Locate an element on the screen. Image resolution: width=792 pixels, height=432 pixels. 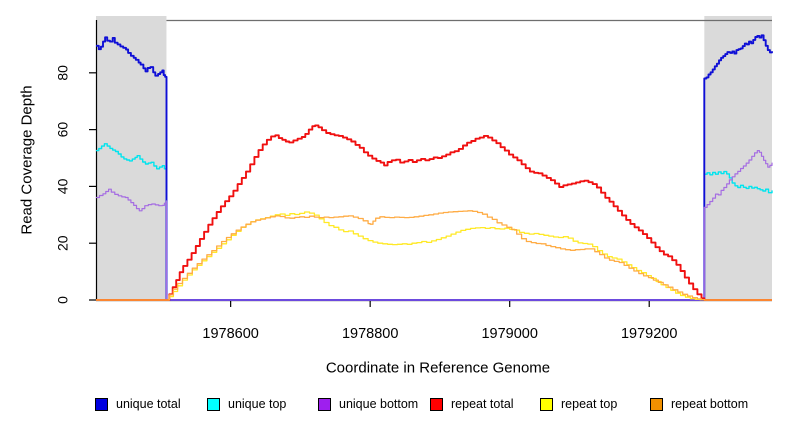
y-tick-label: 0 is located at coordinates (63, 300).